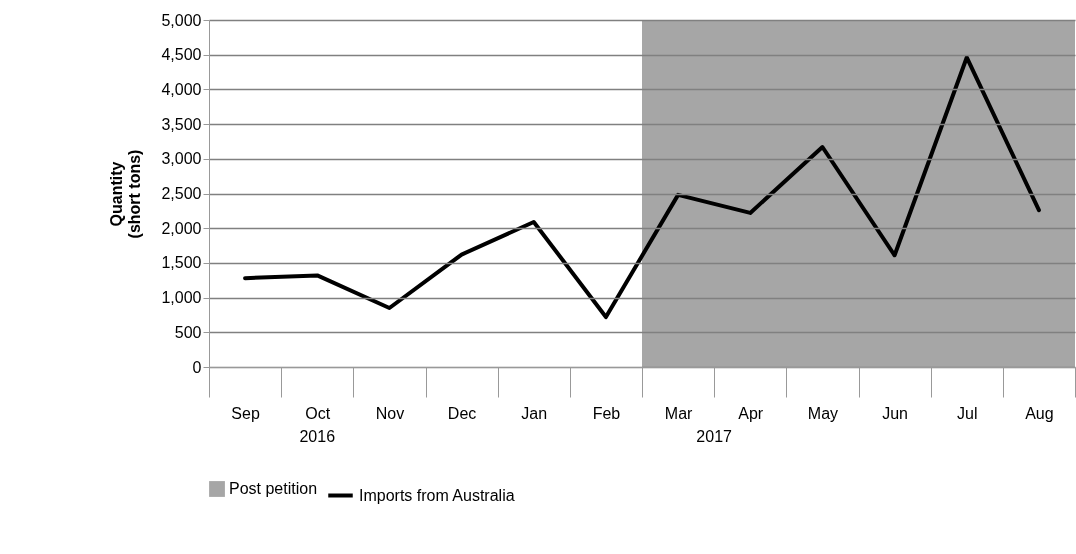  I want to click on x-tick-label: Oct, so click(318, 413).